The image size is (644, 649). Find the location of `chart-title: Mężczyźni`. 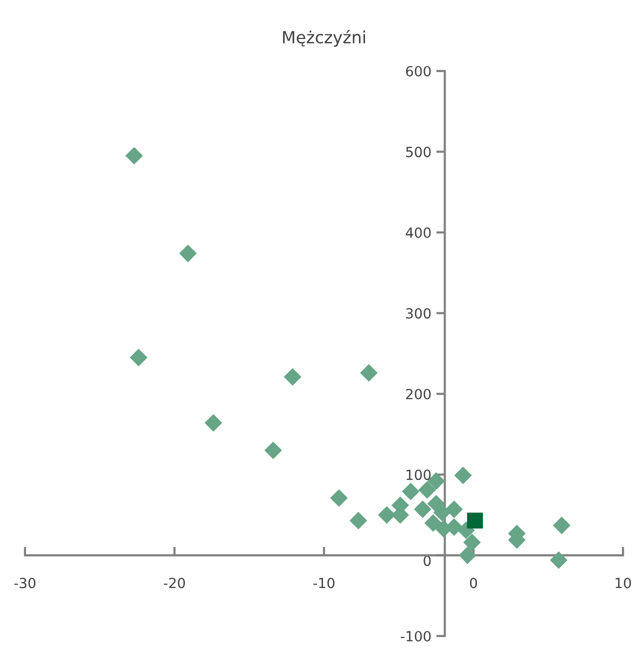

chart-title: Mężczyźni is located at coordinates (324, 38).